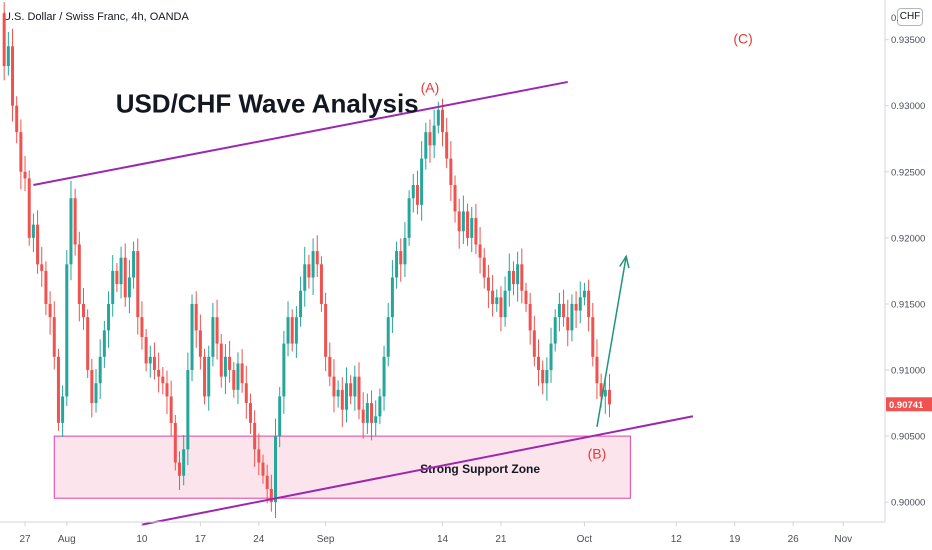  I want to click on price-tick-label: 0.91500, so click(908, 304).